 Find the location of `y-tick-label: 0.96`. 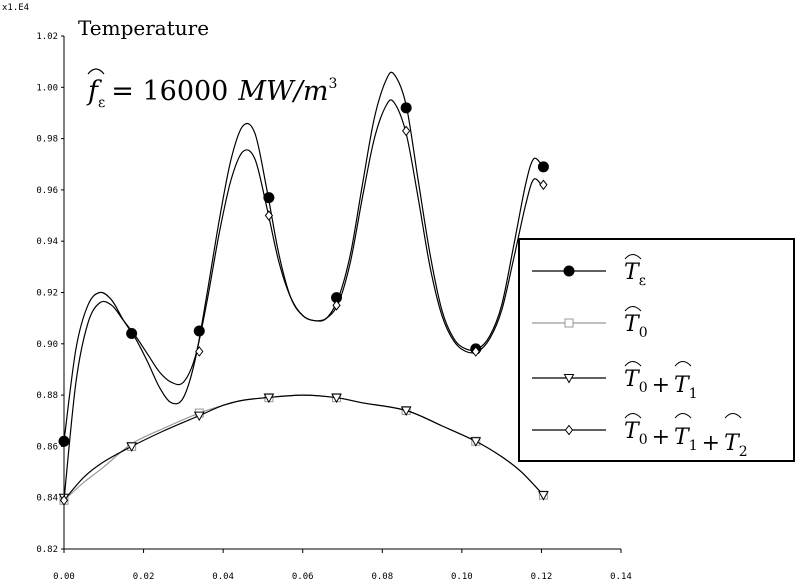

y-tick-label: 0.96 is located at coordinates (47, 191).